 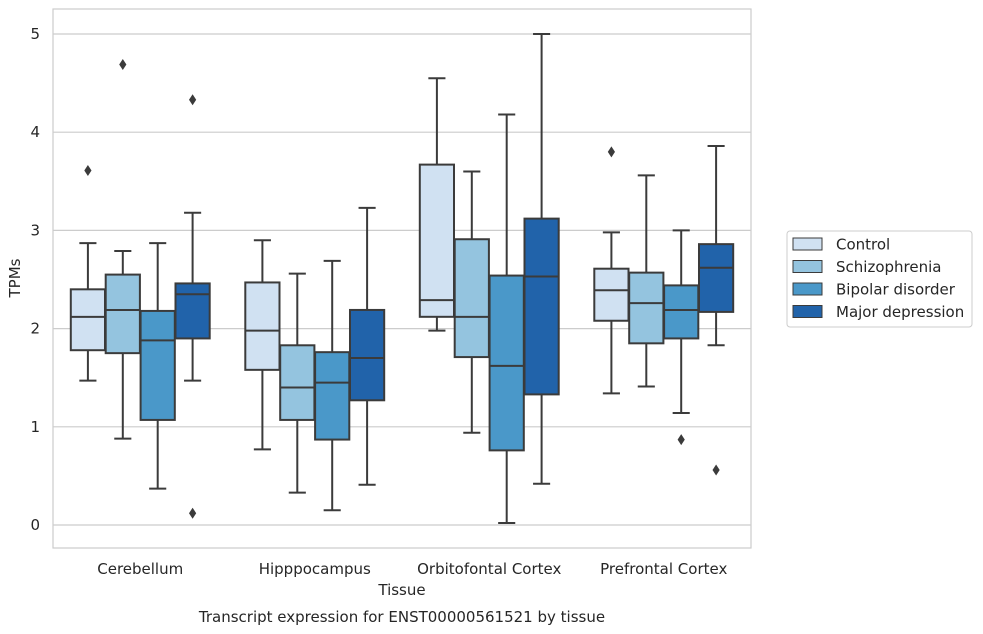 I want to click on y-tick-label: 4, so click(x=35, y=132).